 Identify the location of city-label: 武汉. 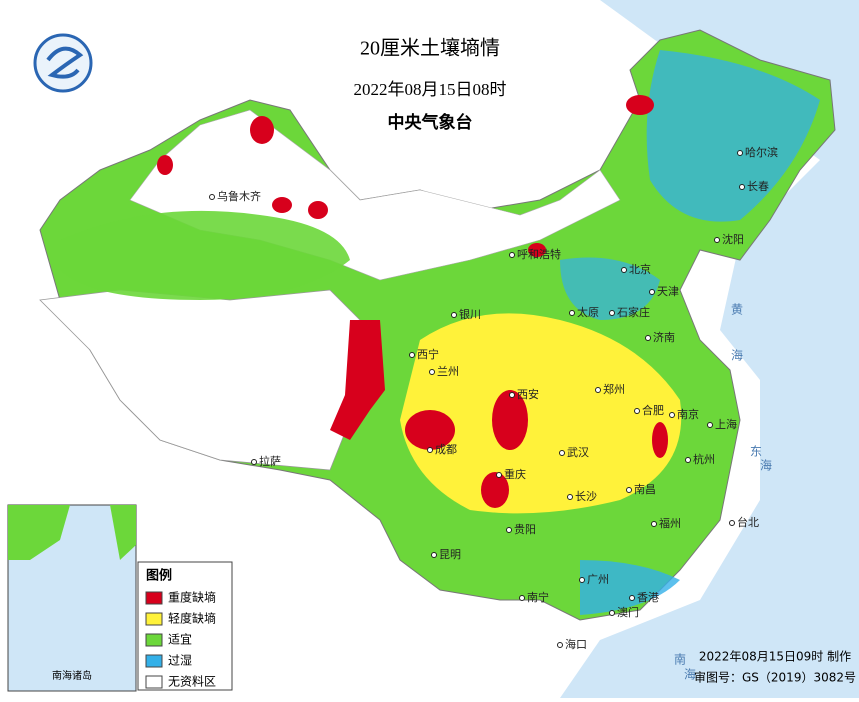
(578, 452).